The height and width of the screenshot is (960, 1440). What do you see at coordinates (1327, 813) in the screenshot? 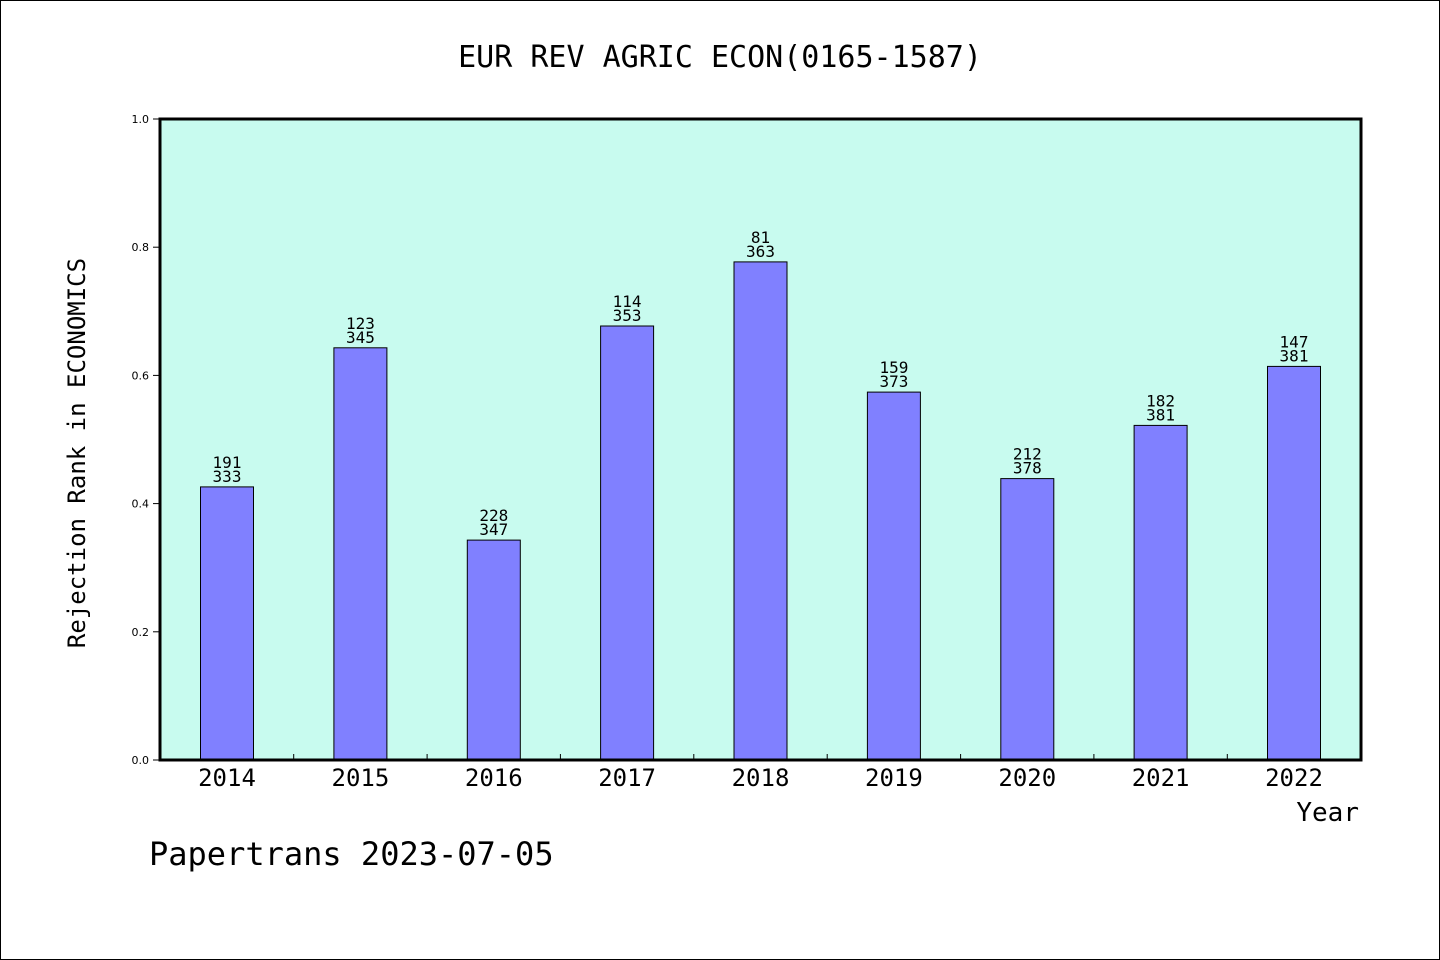
I see `x-axis-label: Year` at bounding box center [1327, 813].